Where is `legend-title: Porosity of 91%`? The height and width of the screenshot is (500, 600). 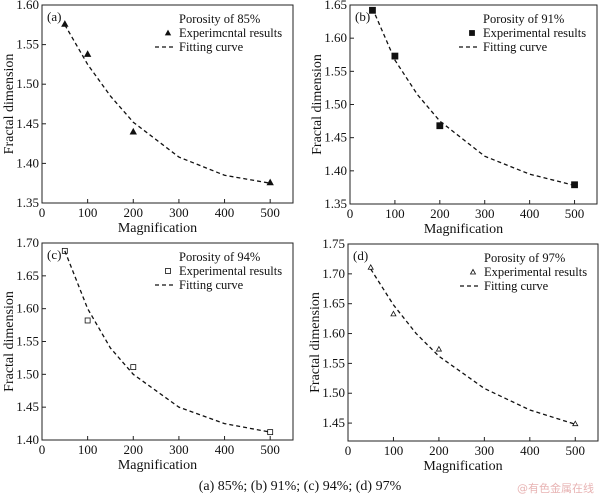
legend-title: Porosity of 91% is located at coordinates (523, 19).